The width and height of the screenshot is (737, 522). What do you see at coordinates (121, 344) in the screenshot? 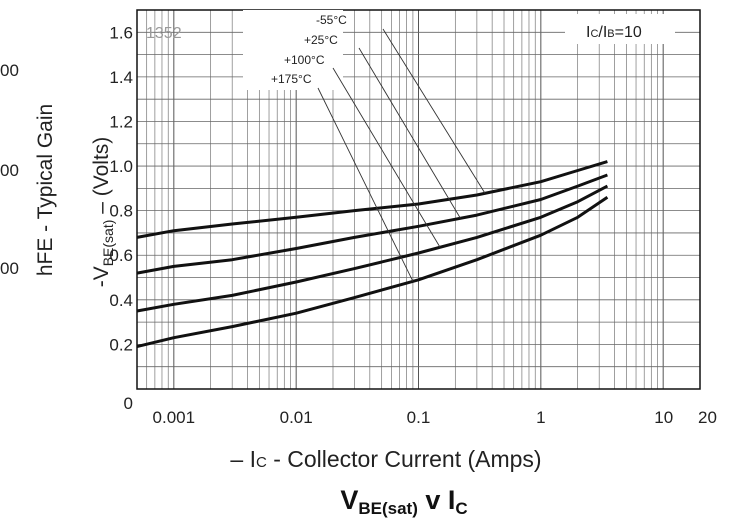
I see `y-tick-label: 0.2` at bounding box center [121, 344].